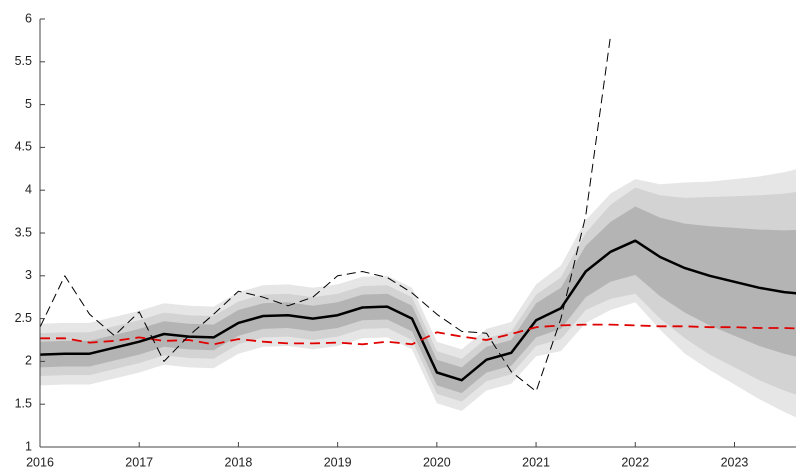 The width and height of the screenshot is (796, 471). I want to click on y-tick-label: 4, so click(28, 189).